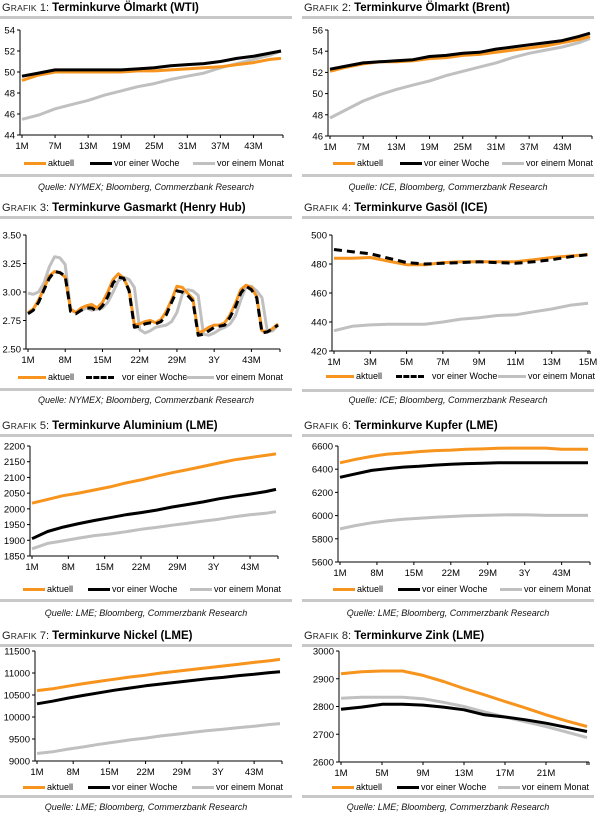 This screenshot has height=816, width=600. What do you see at coordinates (19, 762) in the screenshot?
I see `y-tick-label: 9000` at bounding box center [19, 762].